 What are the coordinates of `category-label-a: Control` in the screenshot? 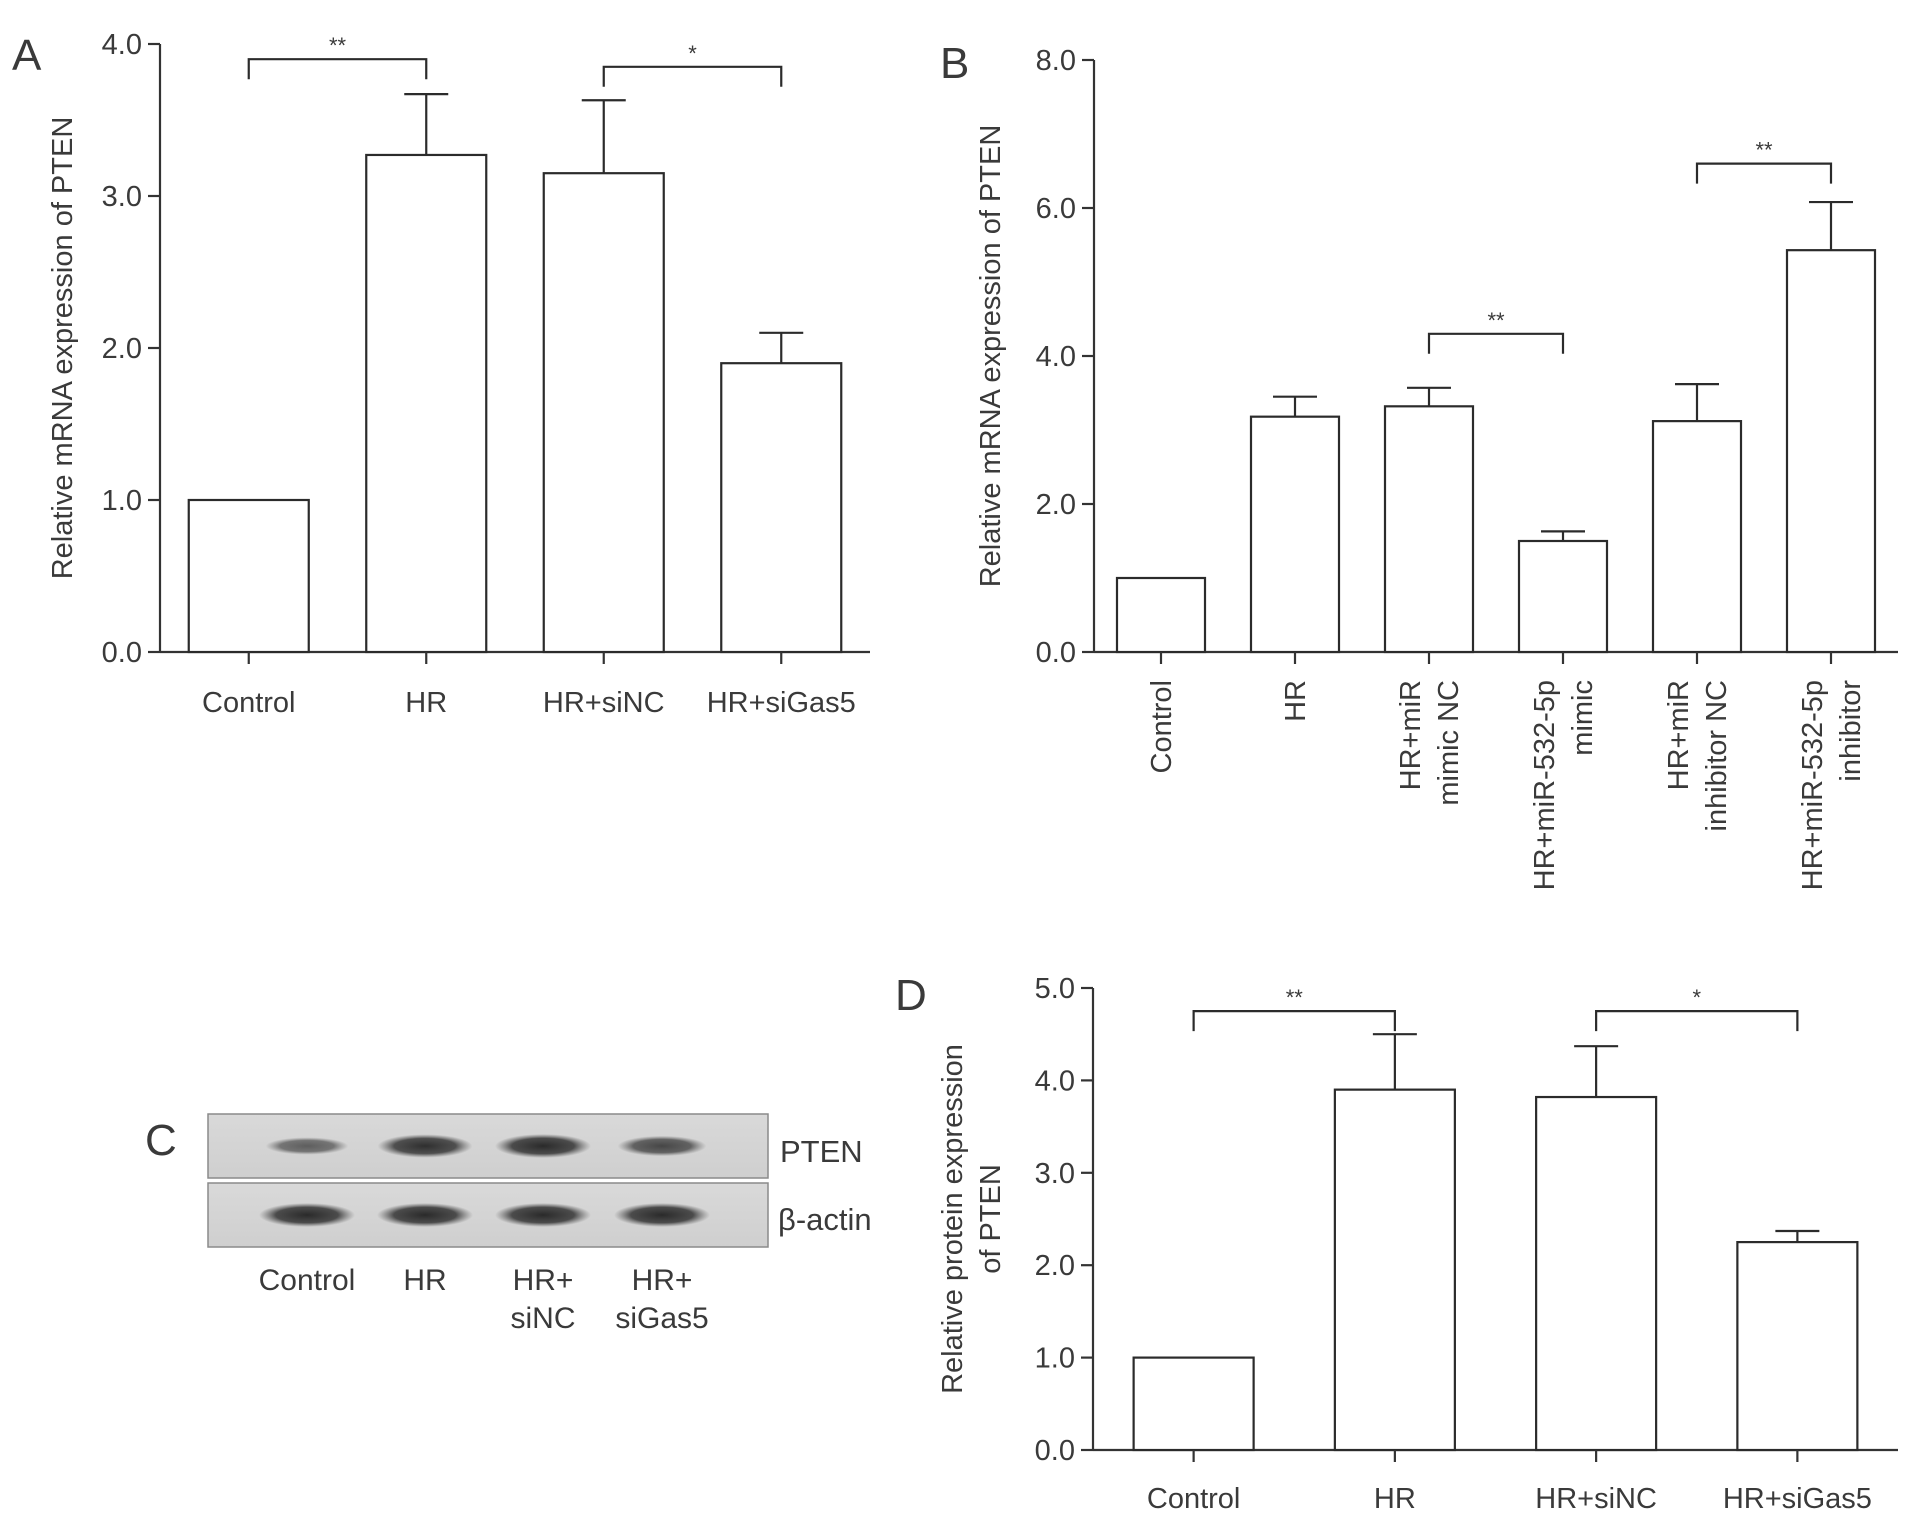 It's located at (249, 703).